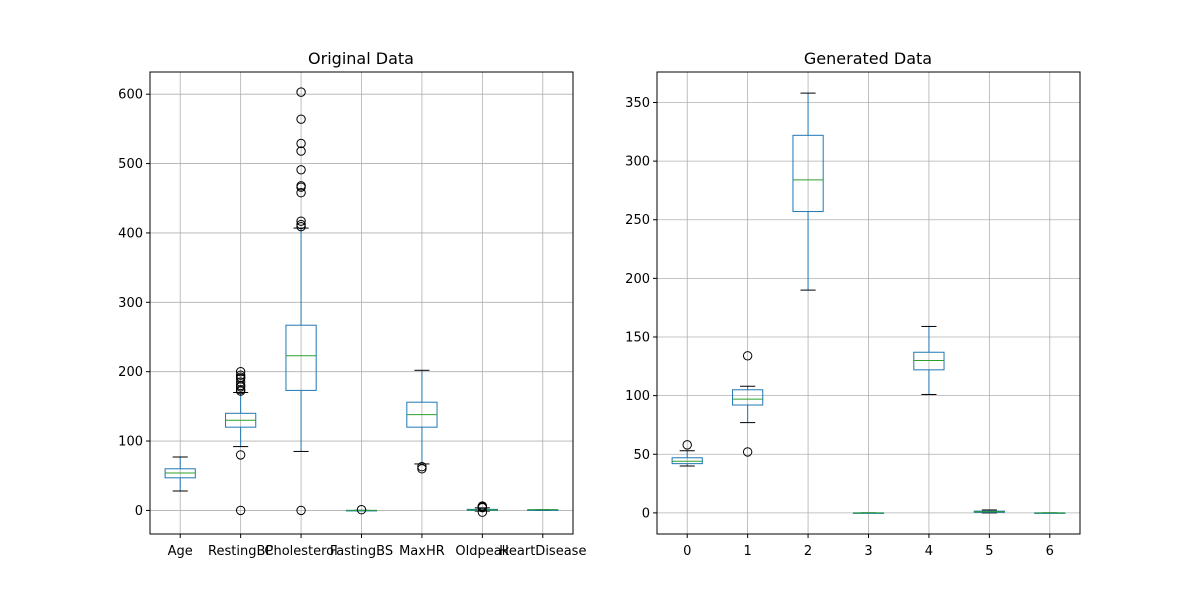 The height and width of the screenshot is (600, 1200). What do you see at coordinates (180, 551) in the screenshot?
I see `x-tick-label: Age` at bounding box center [180, 551].